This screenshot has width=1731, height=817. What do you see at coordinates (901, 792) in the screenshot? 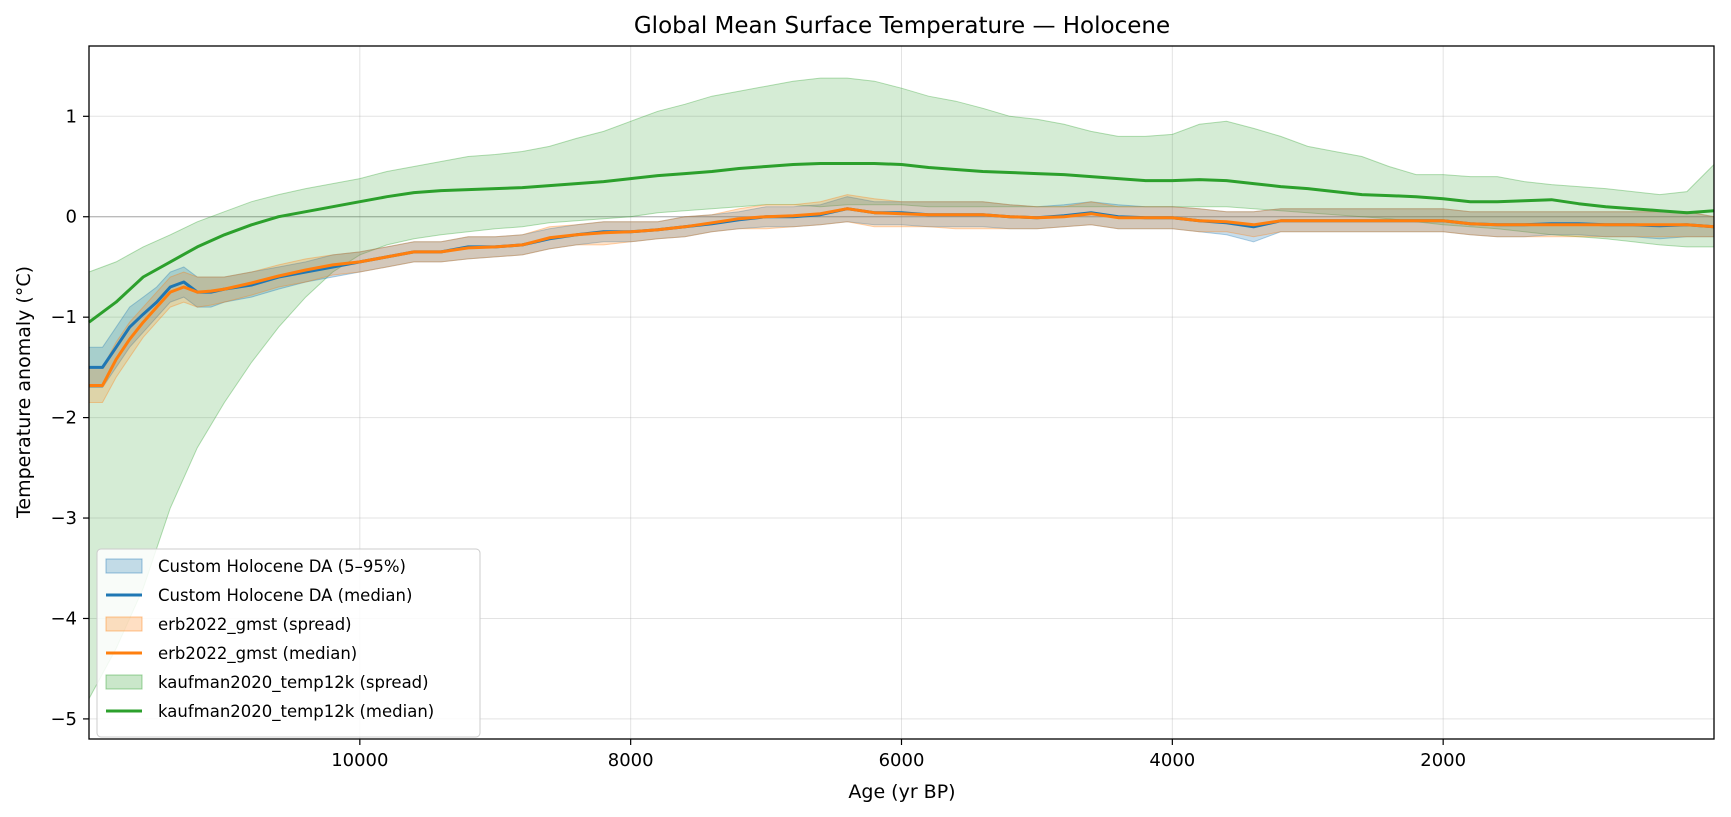
I see `x-axis-label: Age (yr BP)` at bounding box center [901, 792].